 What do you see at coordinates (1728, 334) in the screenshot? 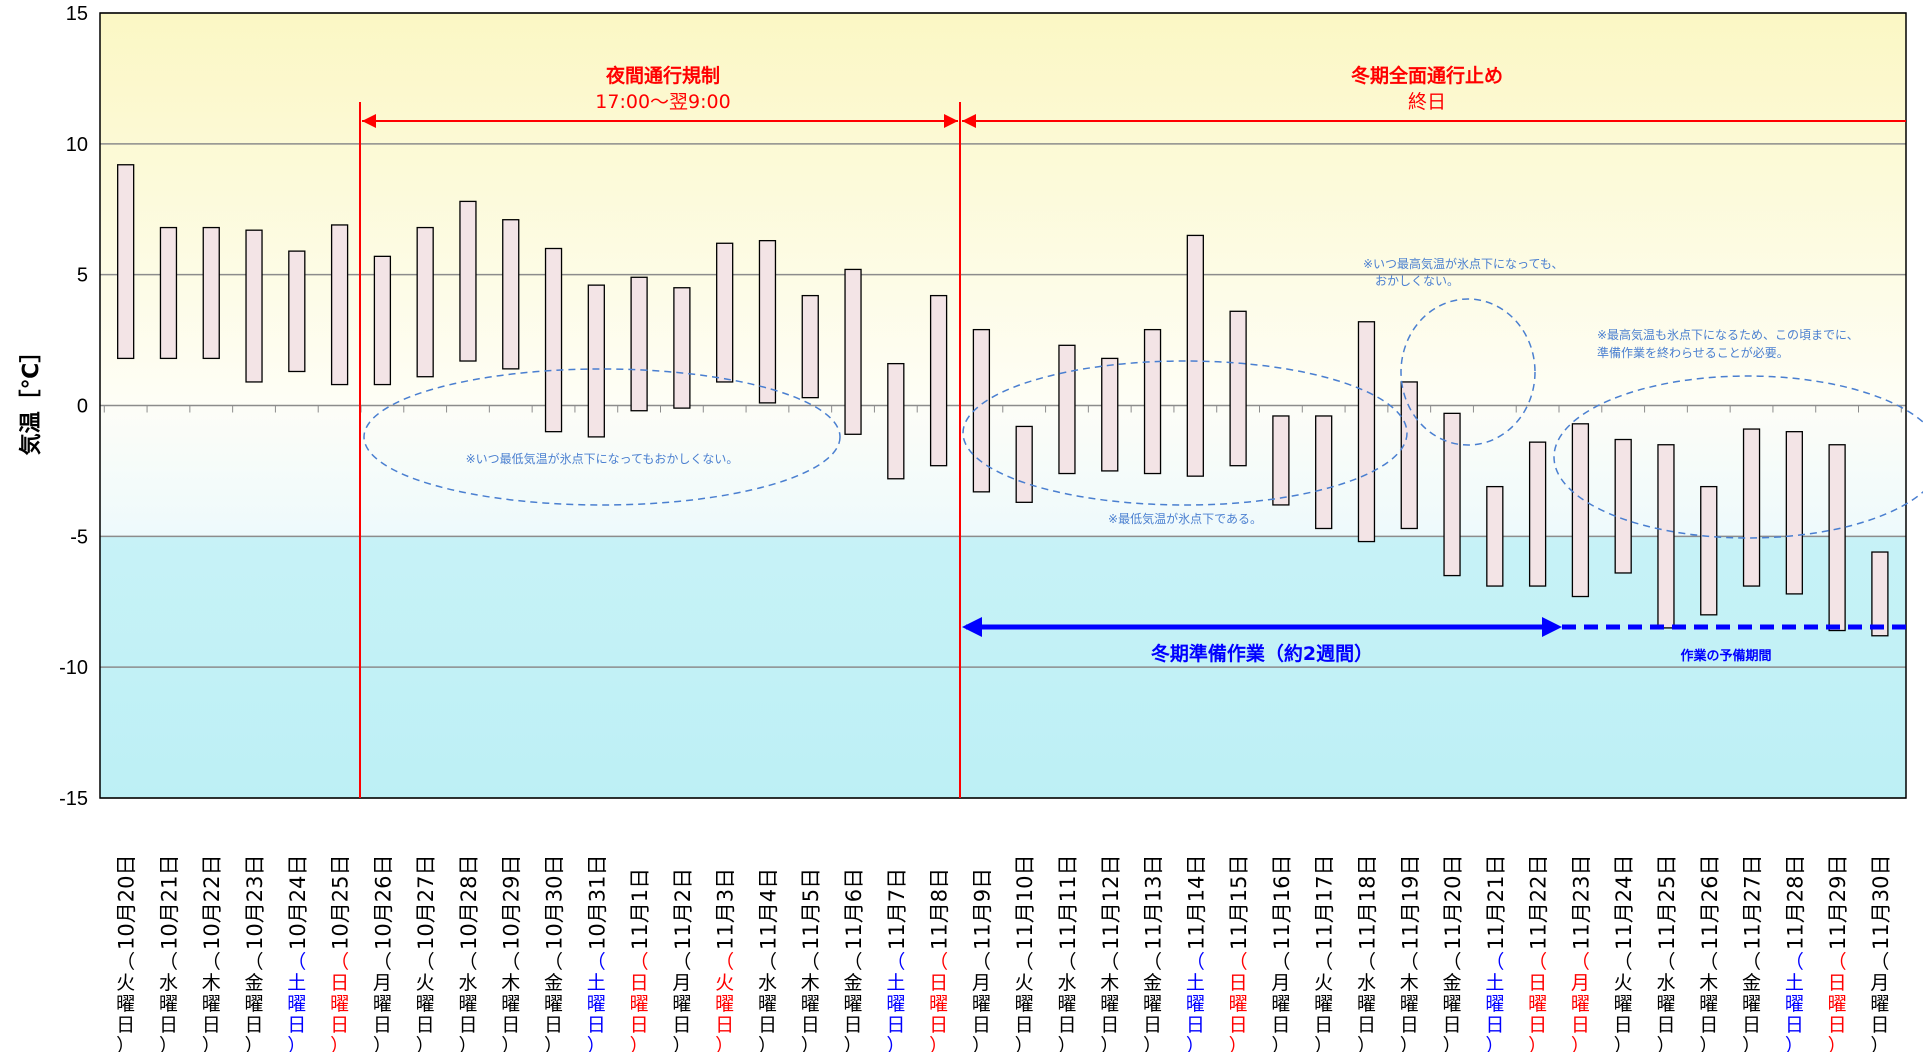
I see `note-finish-line1: ※最高気温も氷点下になるため、この頃までに、` at bounding box center [1728, 334].